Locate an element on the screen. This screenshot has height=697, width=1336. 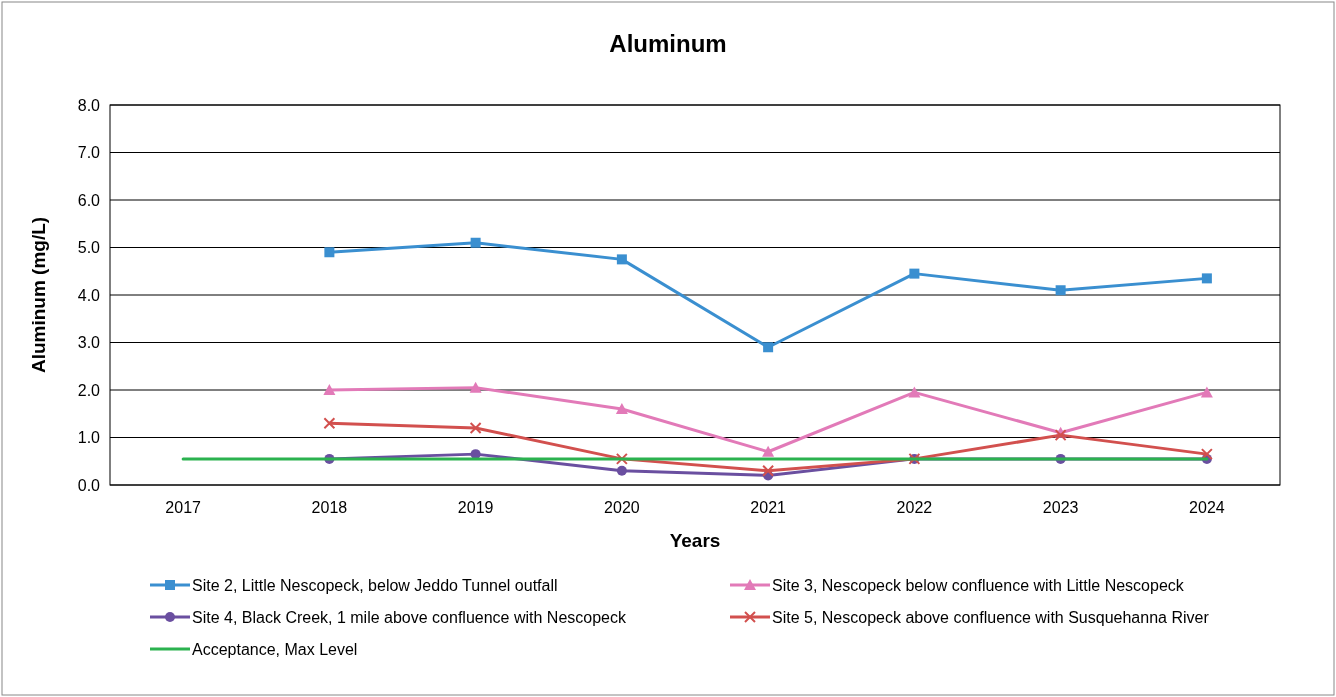
legend-label: Acceptance, Max Level is located at coordinates (275, 649).